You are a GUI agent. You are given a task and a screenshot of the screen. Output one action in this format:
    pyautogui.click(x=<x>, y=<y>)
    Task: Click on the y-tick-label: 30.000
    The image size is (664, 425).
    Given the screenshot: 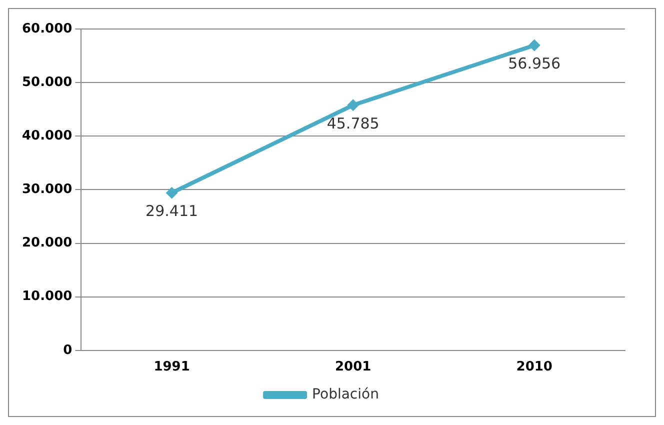 What is the action you would take?
    pyautogui.click(x=47, y=190)
    